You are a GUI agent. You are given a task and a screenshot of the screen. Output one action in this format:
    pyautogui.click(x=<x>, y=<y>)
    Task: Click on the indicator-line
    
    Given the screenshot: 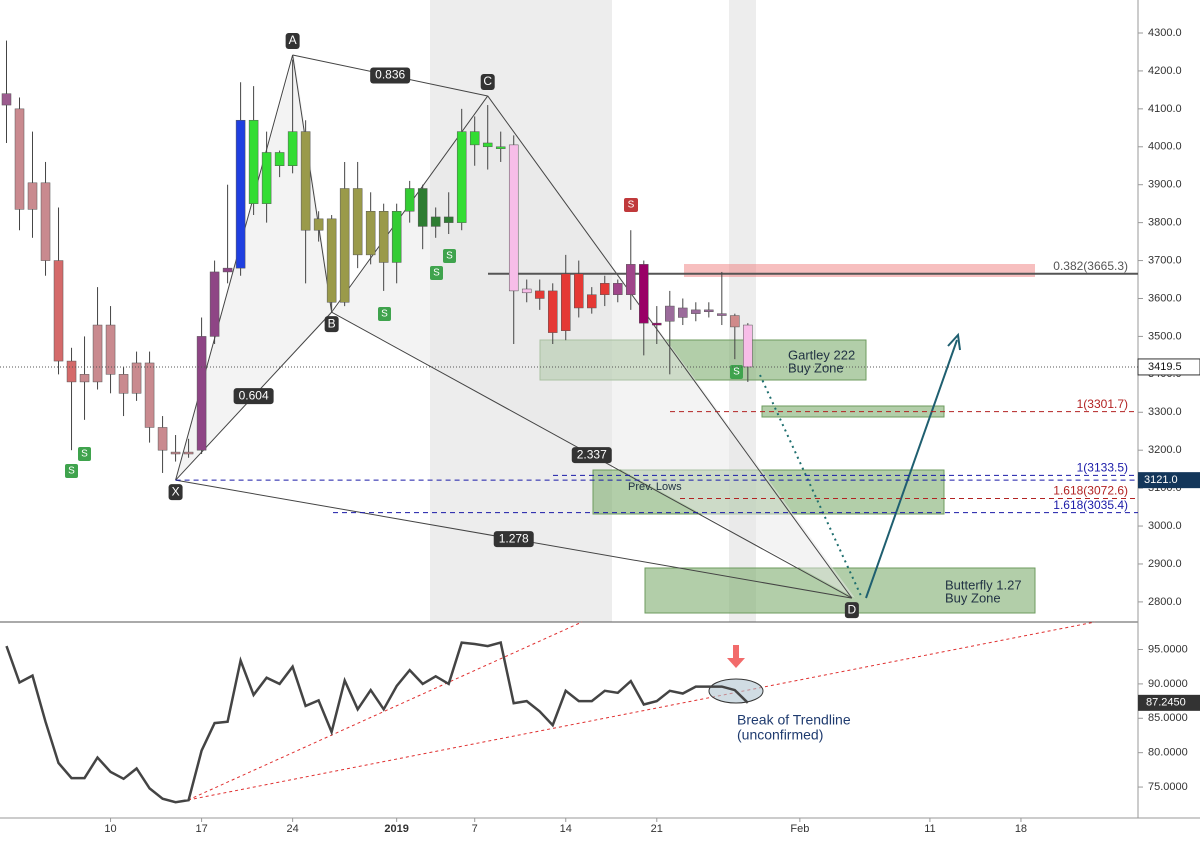 What is the action you would take?
    pyautogui.click(x=377, y=722)
    